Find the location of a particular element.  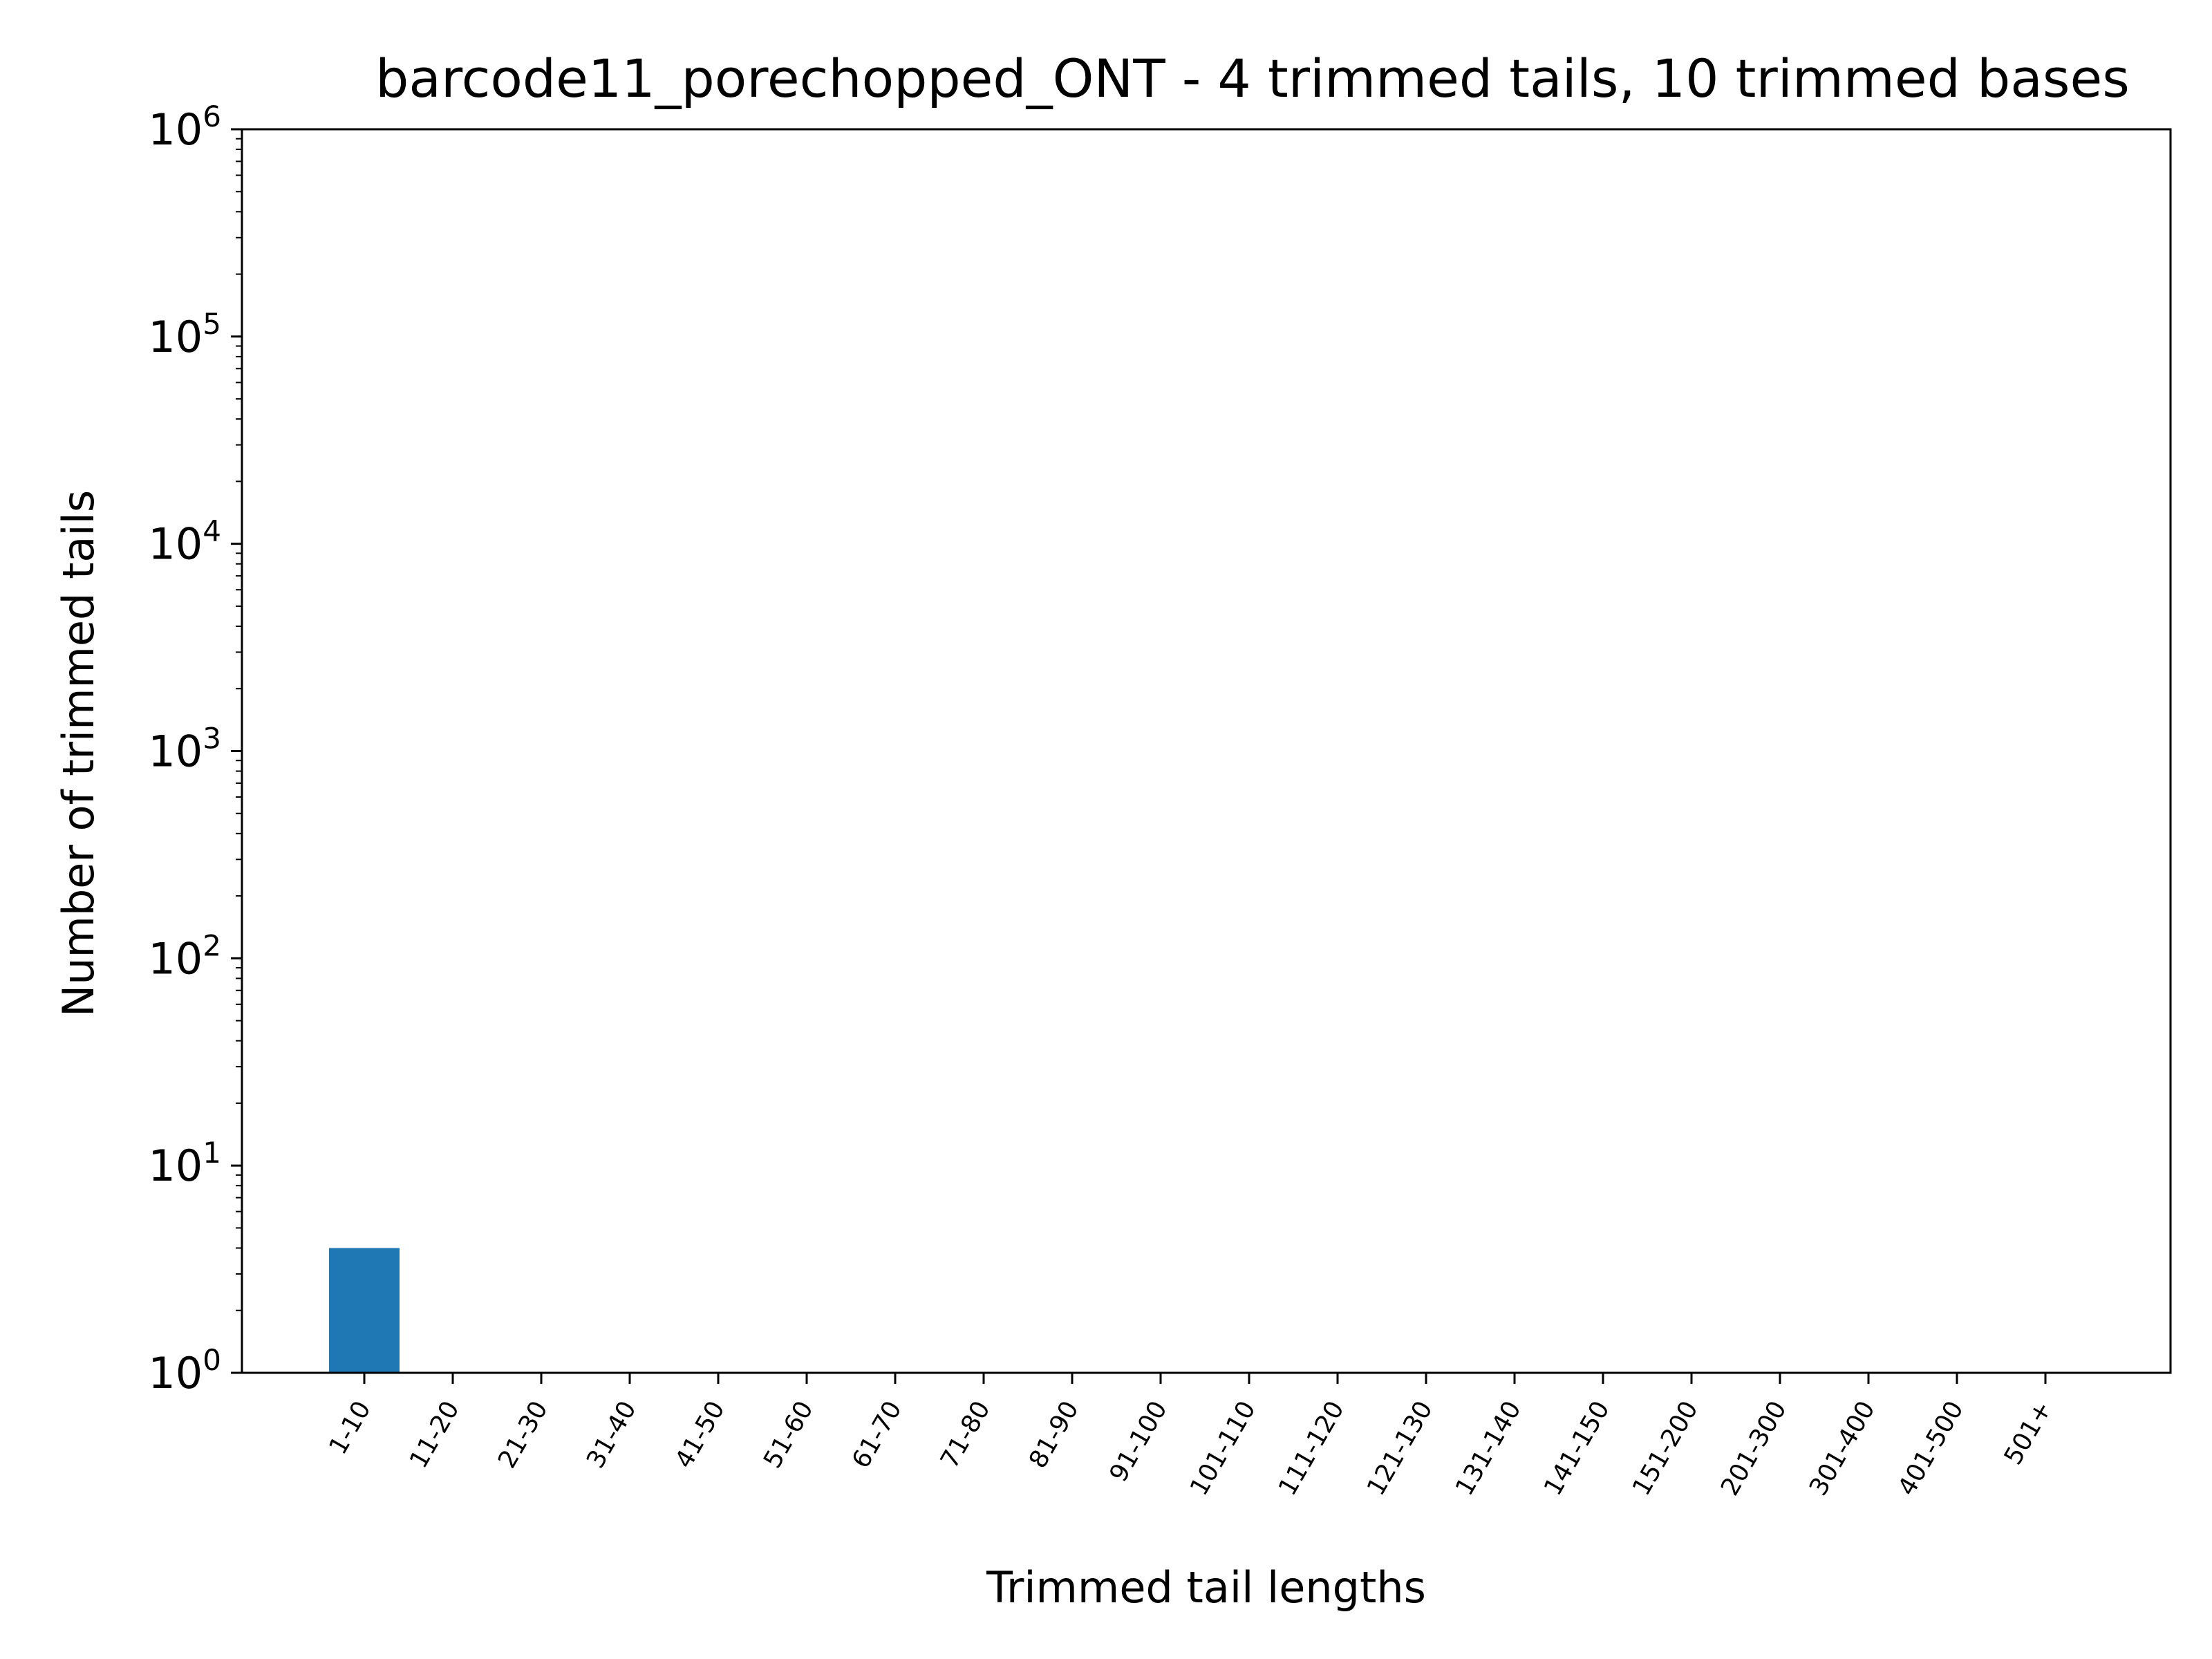

y-tick-label: 106 is located at coordinates (184, 128).